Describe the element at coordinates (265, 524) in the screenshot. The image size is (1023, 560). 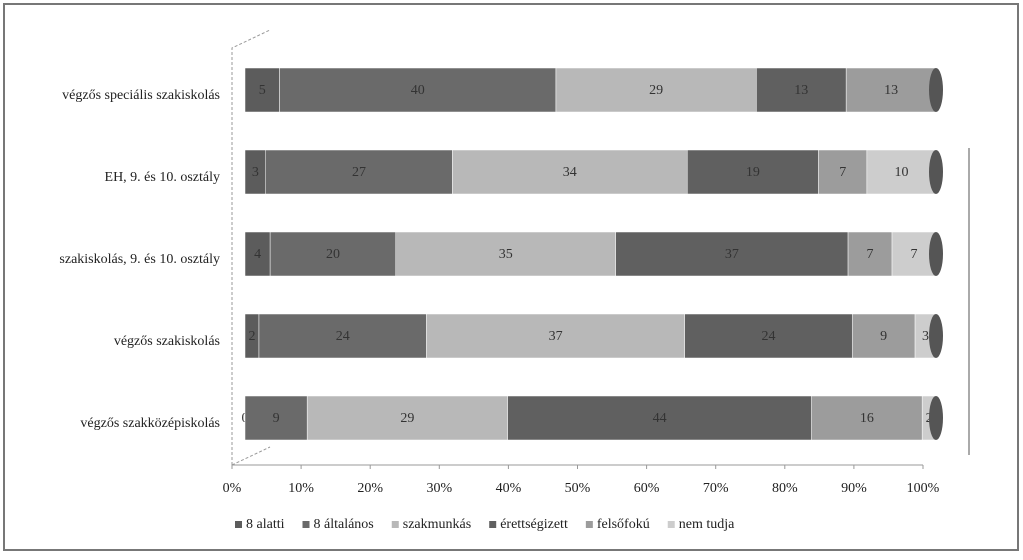
I see `legend-label: 8 alatti` at that location.